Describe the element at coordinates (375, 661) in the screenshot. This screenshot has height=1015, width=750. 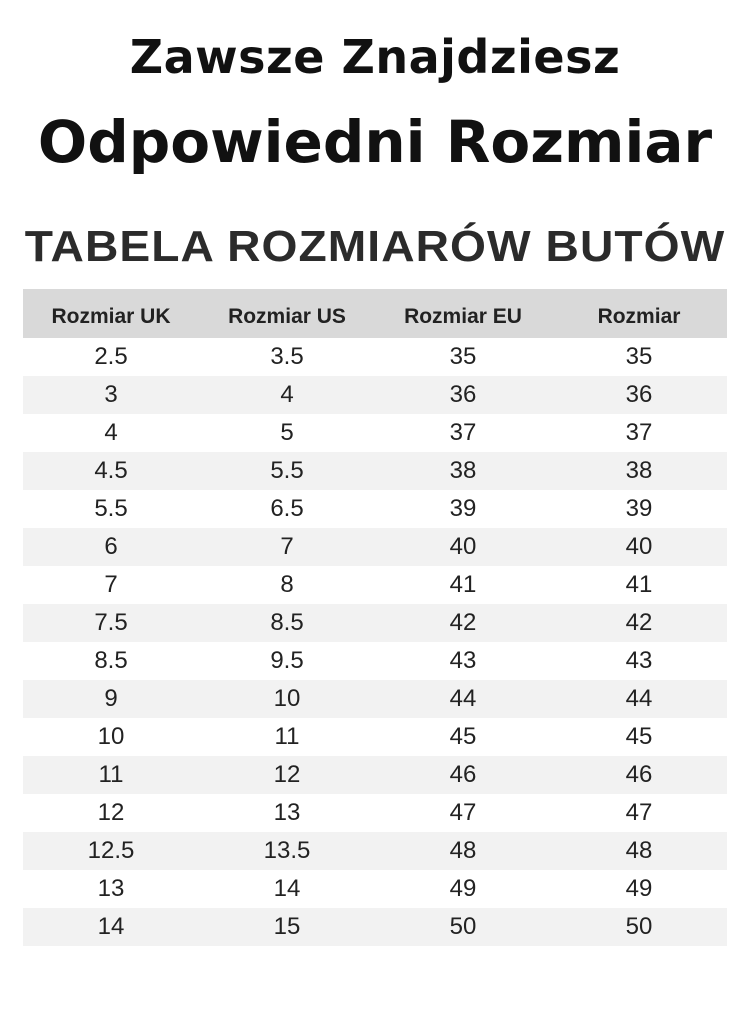
I see `table-row: 8.5 9.5 43 43` at that location.